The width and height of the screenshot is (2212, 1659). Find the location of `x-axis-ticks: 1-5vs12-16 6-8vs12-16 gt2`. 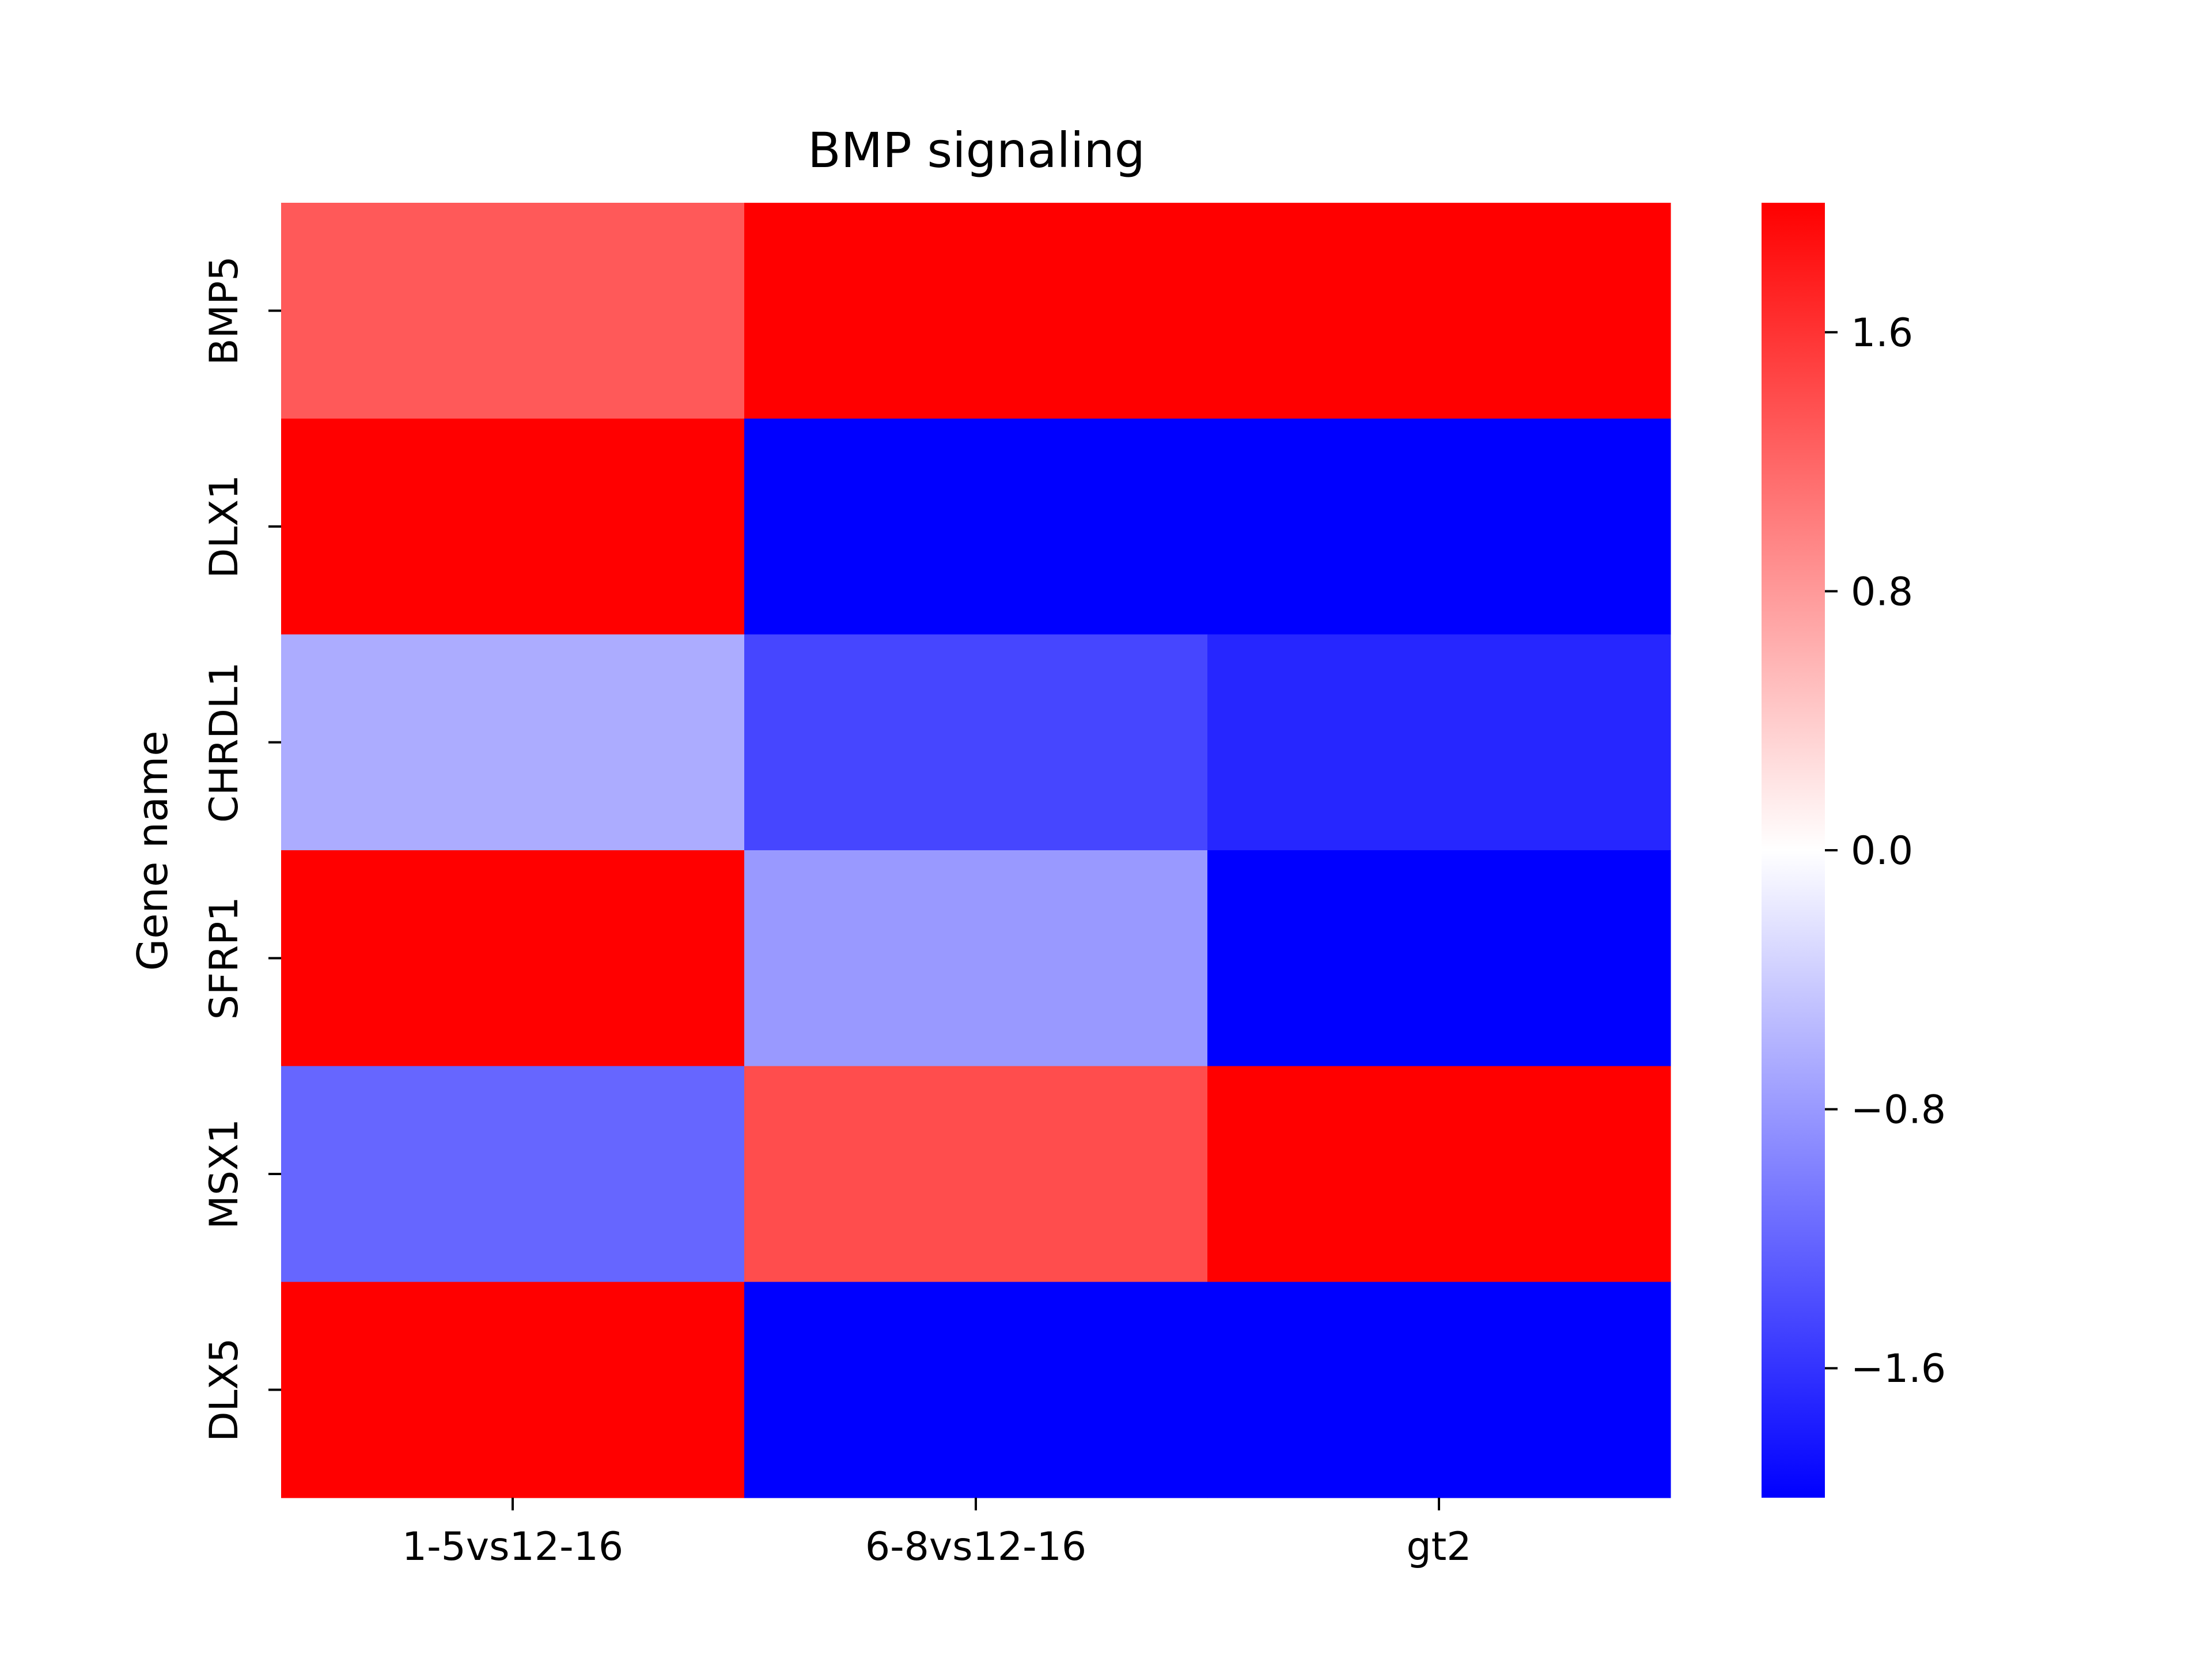

x-axis-ticks: 1-5vs12-16 6-8vs12-16 gt2 is located at coordinates (937, 1534).